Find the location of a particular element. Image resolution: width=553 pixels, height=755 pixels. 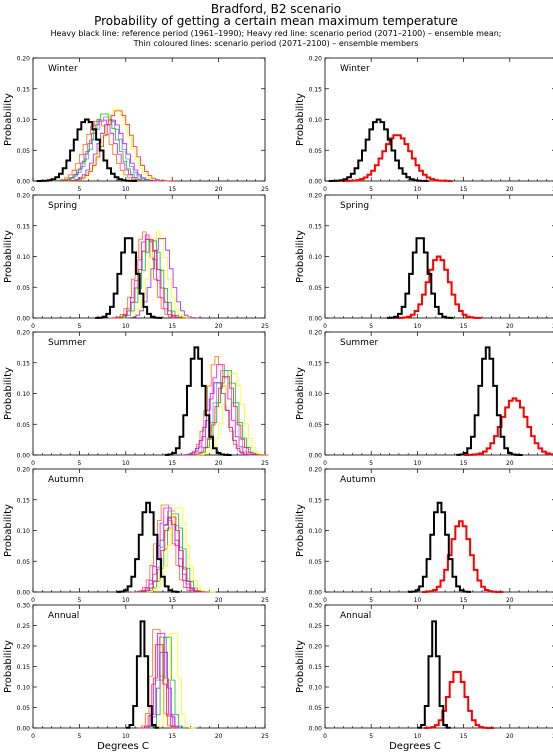

x-axis-label-left: Degrees C is located at coordinates (123, 746).